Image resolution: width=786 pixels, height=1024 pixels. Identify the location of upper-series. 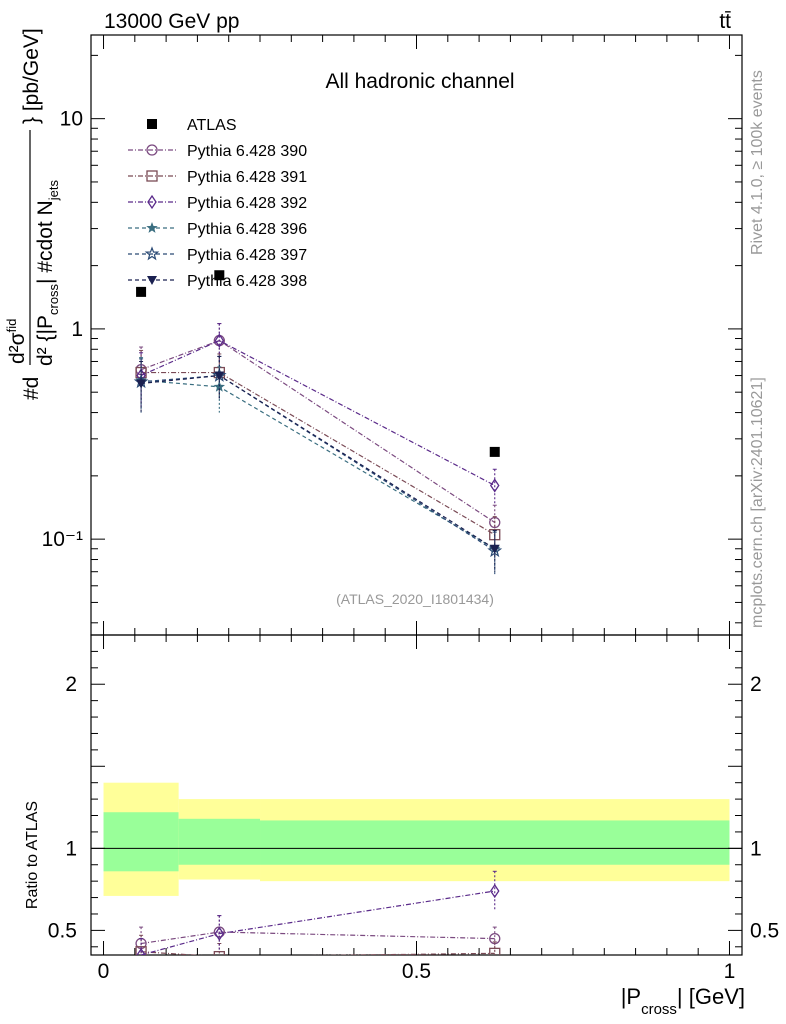
(318, 449).